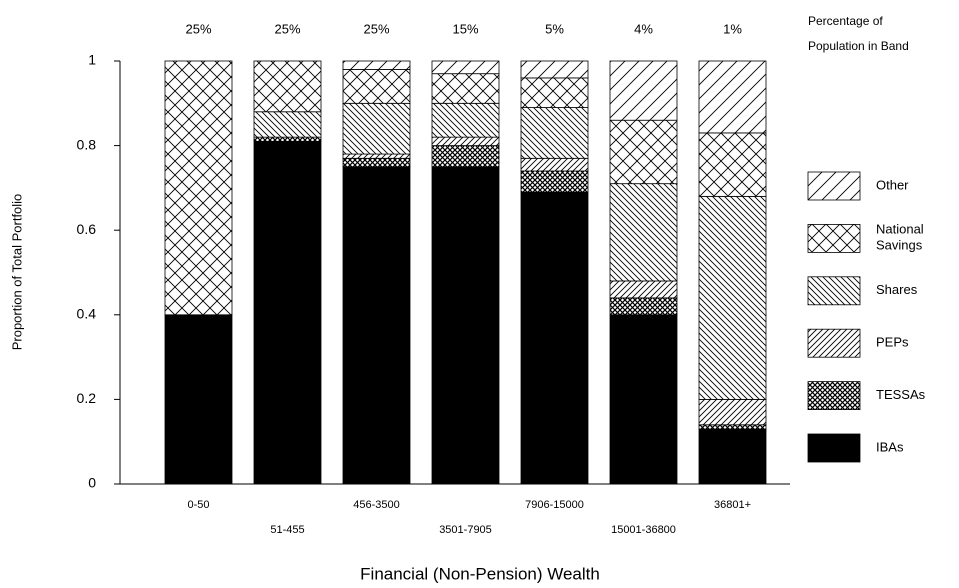 This screenshot has width=959, height=588. What do you see at coordinates (901, 394) in the screenshot?
I see `legend-label: TESSAs` at bounding box center [901, 394].